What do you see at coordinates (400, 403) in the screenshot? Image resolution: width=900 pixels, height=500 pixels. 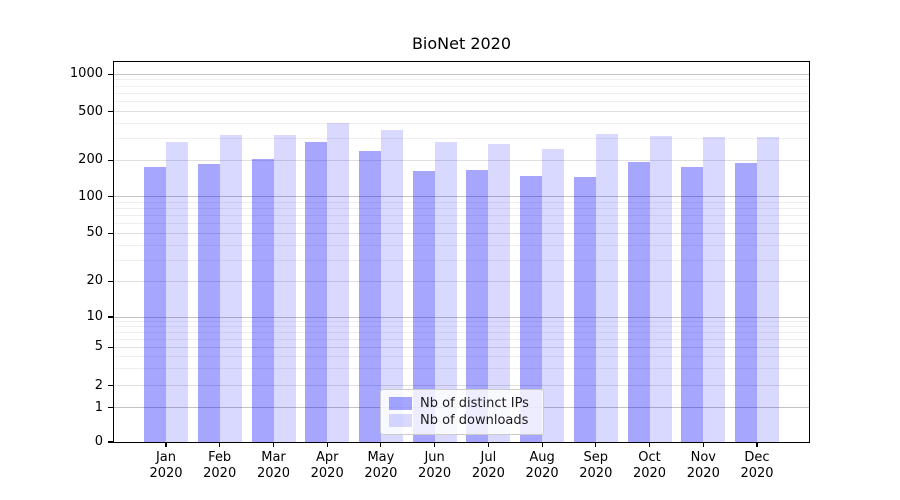 I see `legend-swatch-distinct-ips` at bounding box center [400, 403].